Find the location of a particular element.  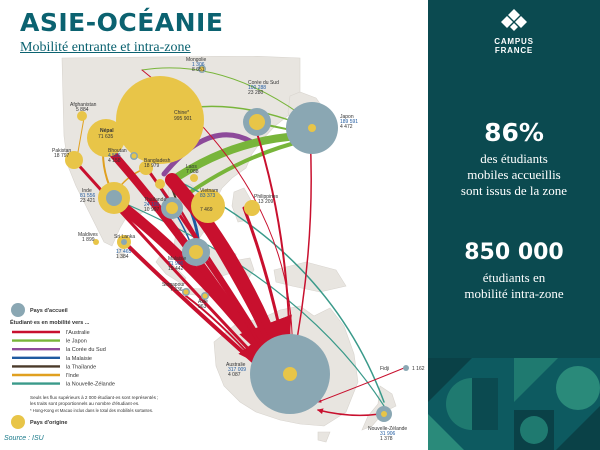

bubble-maldives is located at coordinates (96, 242).